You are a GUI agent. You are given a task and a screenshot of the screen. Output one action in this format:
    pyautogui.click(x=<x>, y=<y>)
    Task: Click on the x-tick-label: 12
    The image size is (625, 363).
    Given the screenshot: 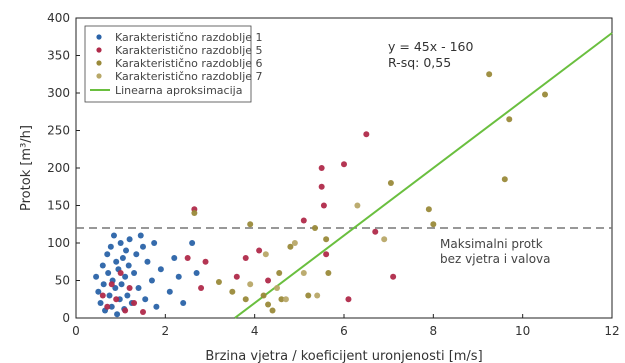 What is the action you would take?
    pyautogui.click(x=611, y=331)
    